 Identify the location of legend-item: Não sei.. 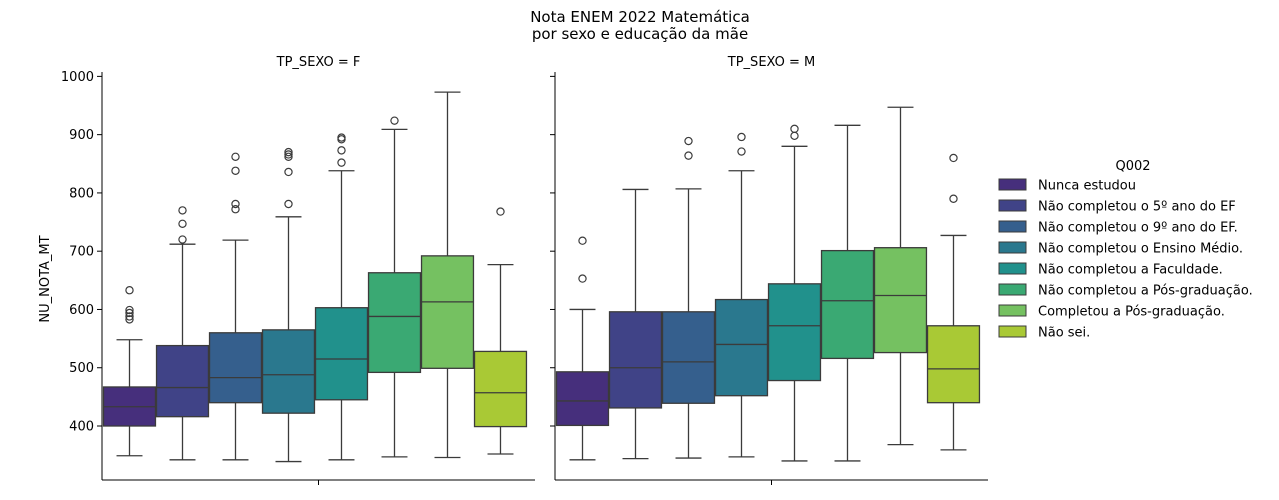
(1044, 333).